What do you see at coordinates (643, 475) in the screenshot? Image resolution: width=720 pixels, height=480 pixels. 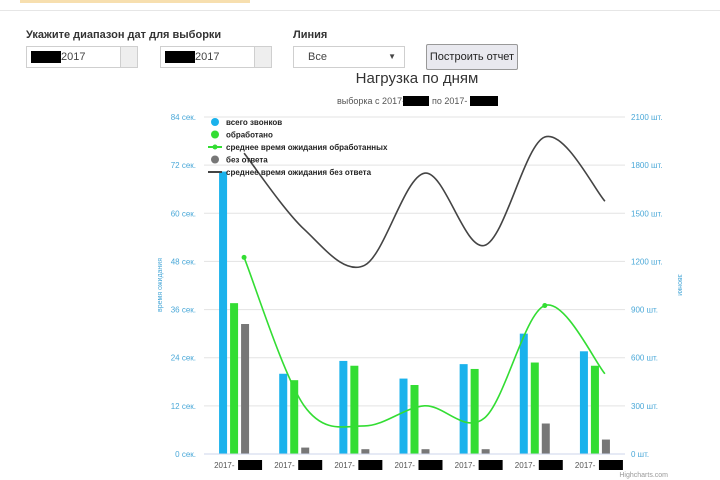 I see `chart-credits: Highcharts.com` at bounding box center [643, 475].